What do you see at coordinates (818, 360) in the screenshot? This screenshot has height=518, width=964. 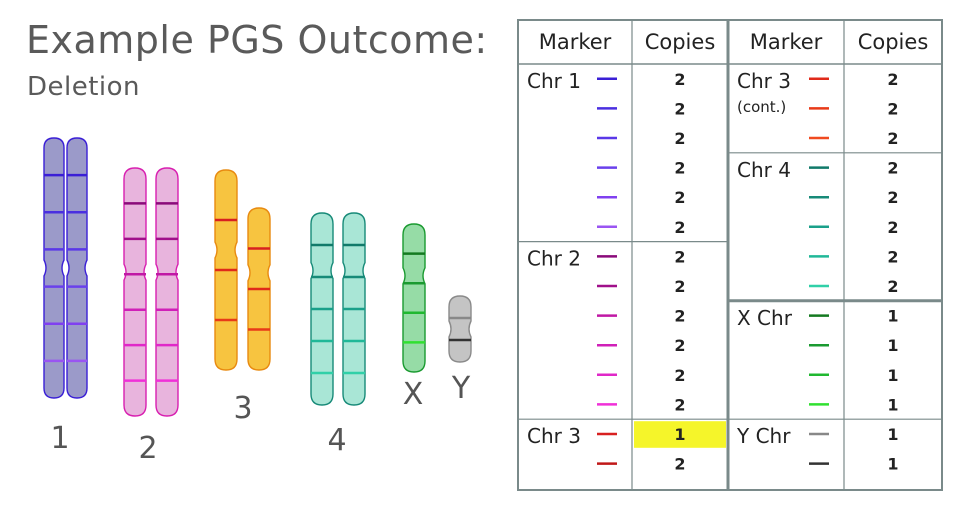 I see `table-group-x-chr: X Chr 1 1 1 1` at bounding box center [818, 360].